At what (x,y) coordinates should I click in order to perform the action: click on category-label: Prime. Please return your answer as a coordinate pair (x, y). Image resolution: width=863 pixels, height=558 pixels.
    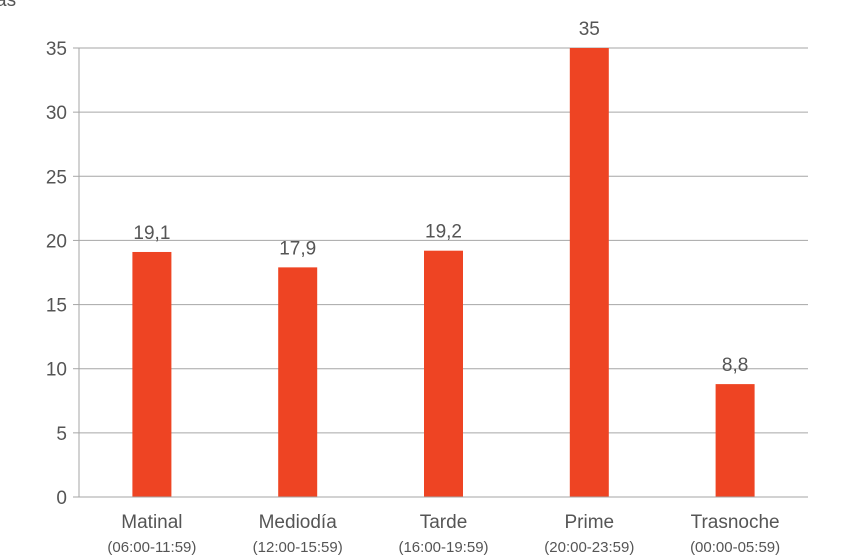
    Looking at the image, I should click on (589, 522).